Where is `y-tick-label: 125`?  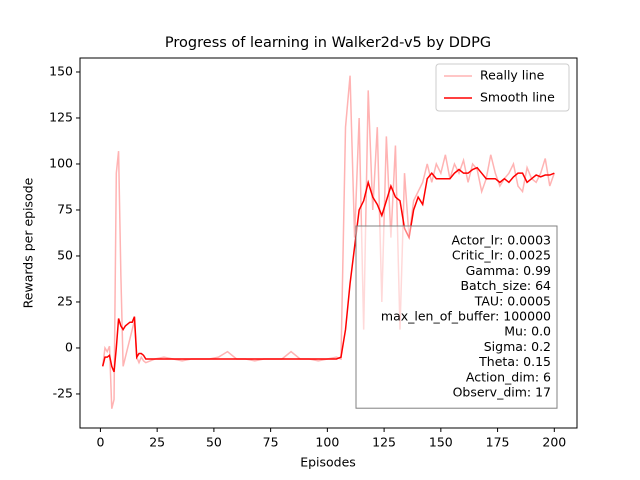
y-tick-label: 125 is located at coordinates (61, 116).